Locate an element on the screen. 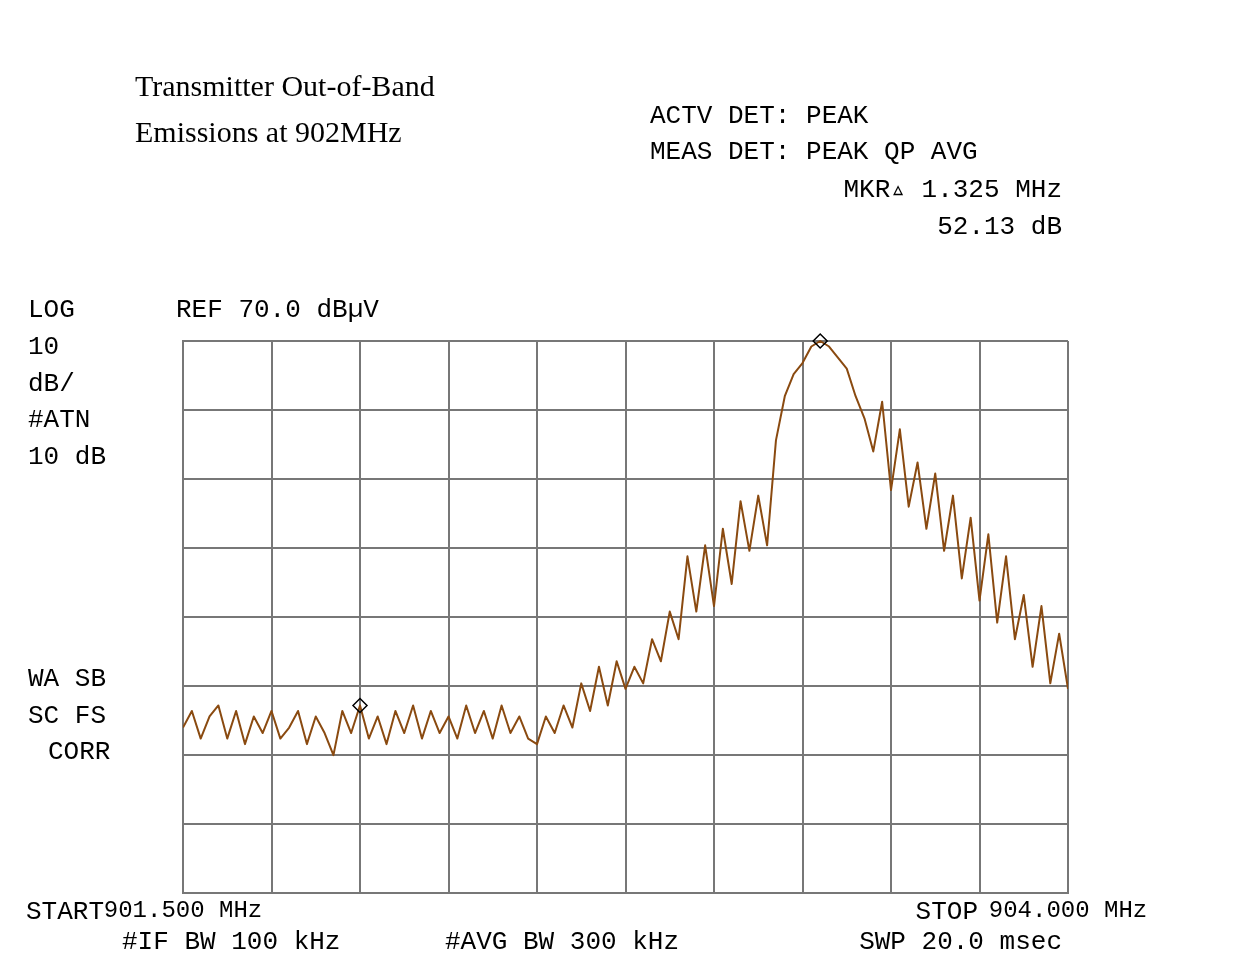 This screenshot has width=1246, height=968. text: MEAS DET: PEAK QP AVG is located at coordinates (814, 152).